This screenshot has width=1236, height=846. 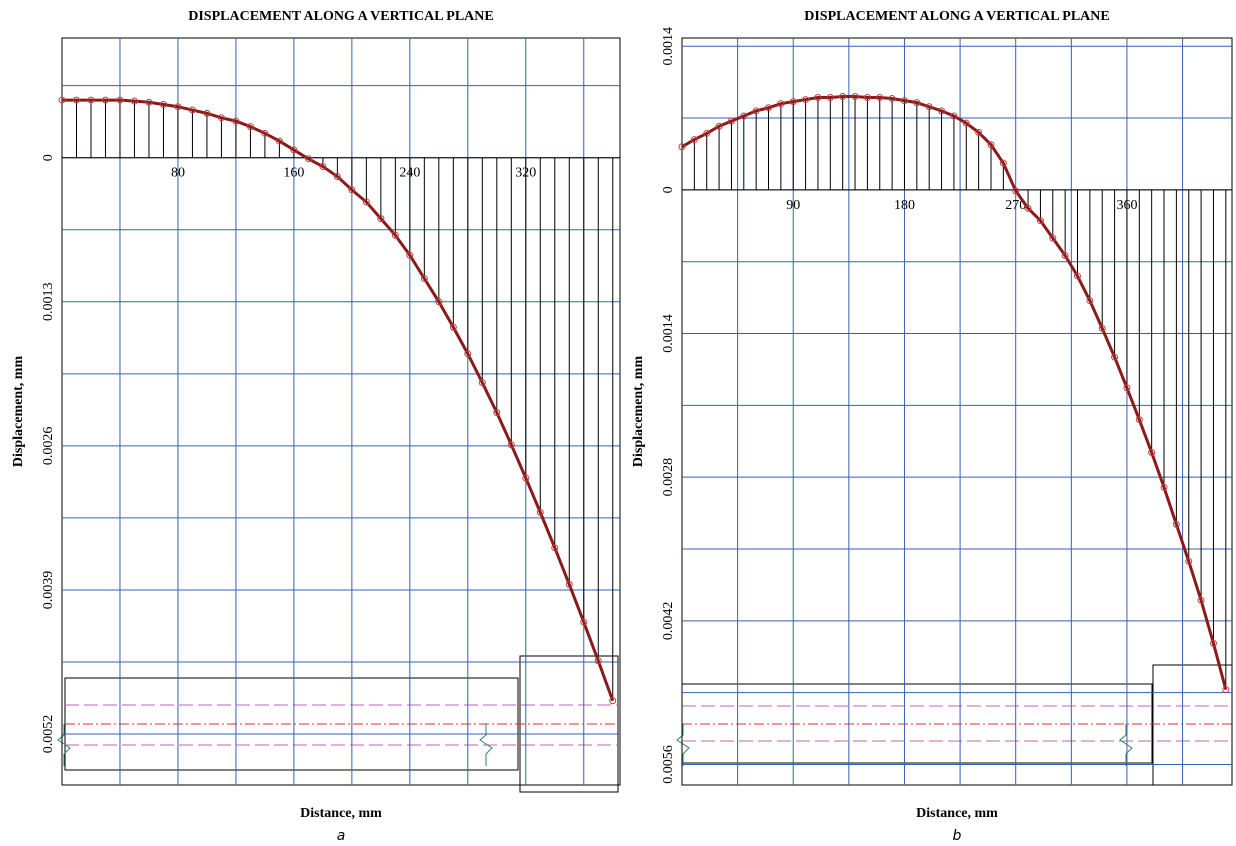 What do you see at coordinates (48, 302) in the screenshot?
I see `y-tick-label: 0.0013` at bounding box center [48, 302].